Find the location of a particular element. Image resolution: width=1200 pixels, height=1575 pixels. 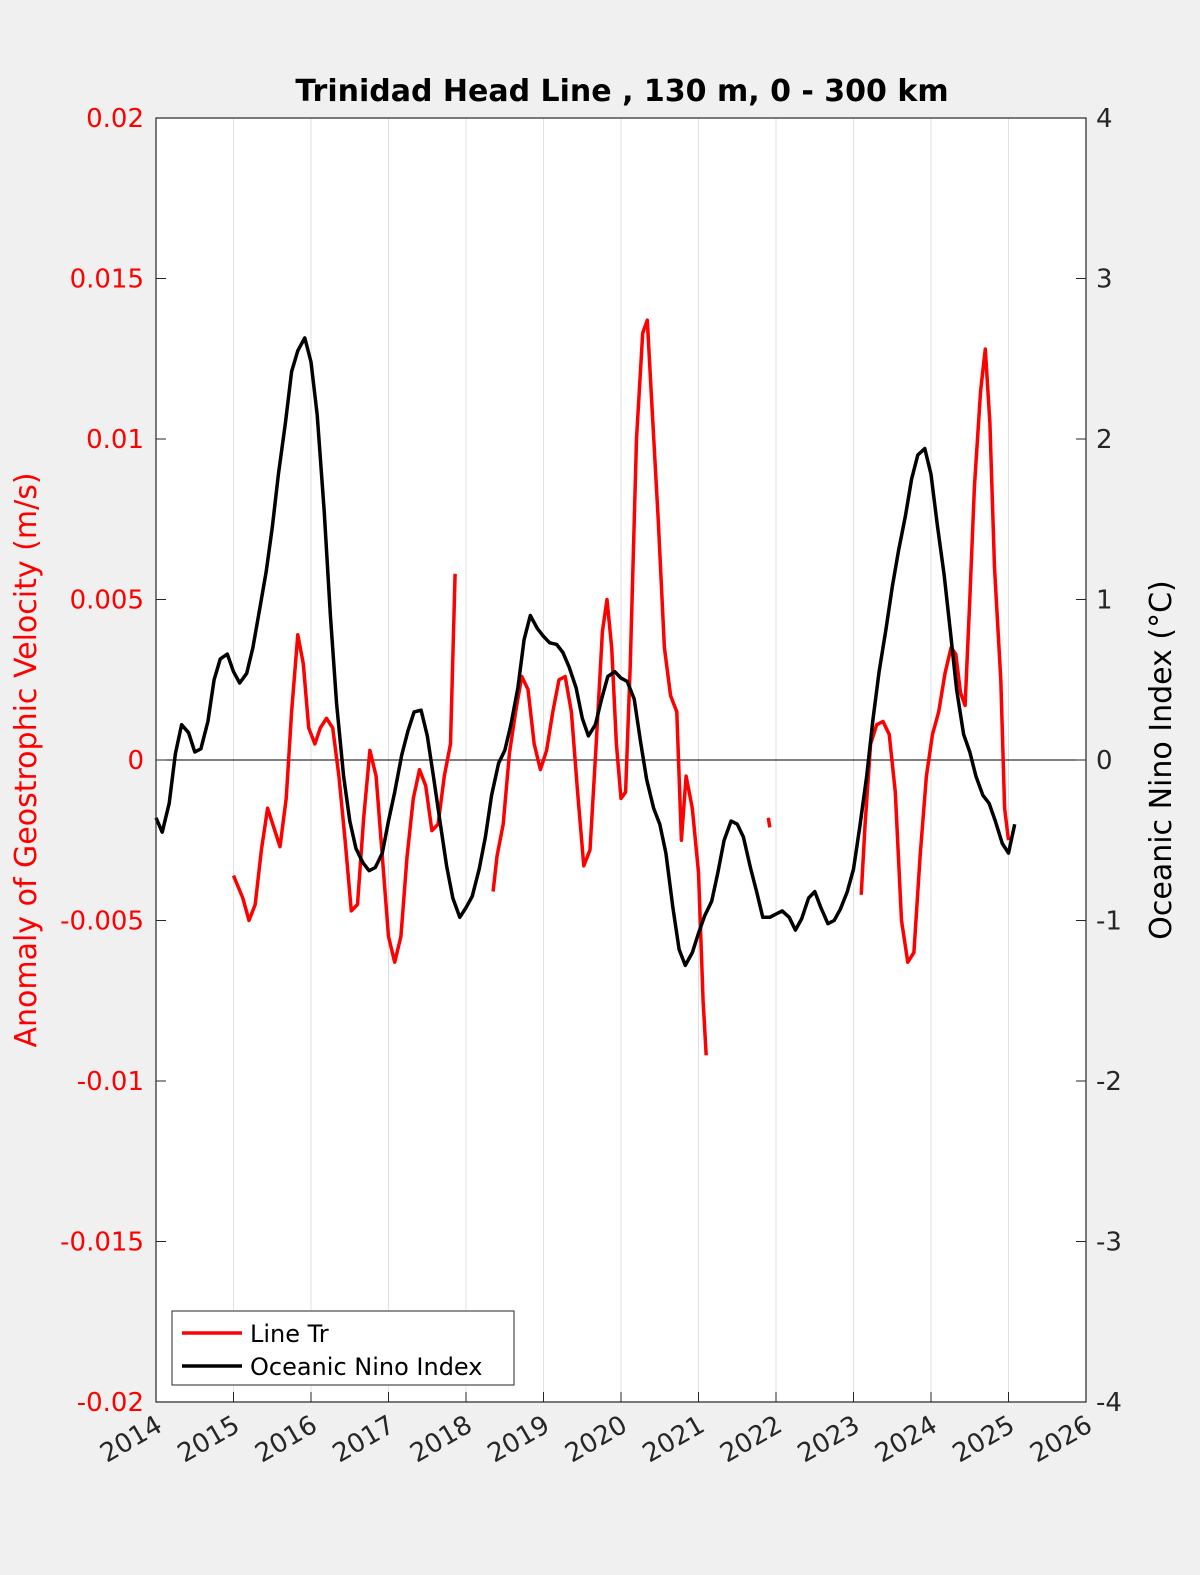

y-left-tick-label: -0.015 is located at coordinates (102, 1243).